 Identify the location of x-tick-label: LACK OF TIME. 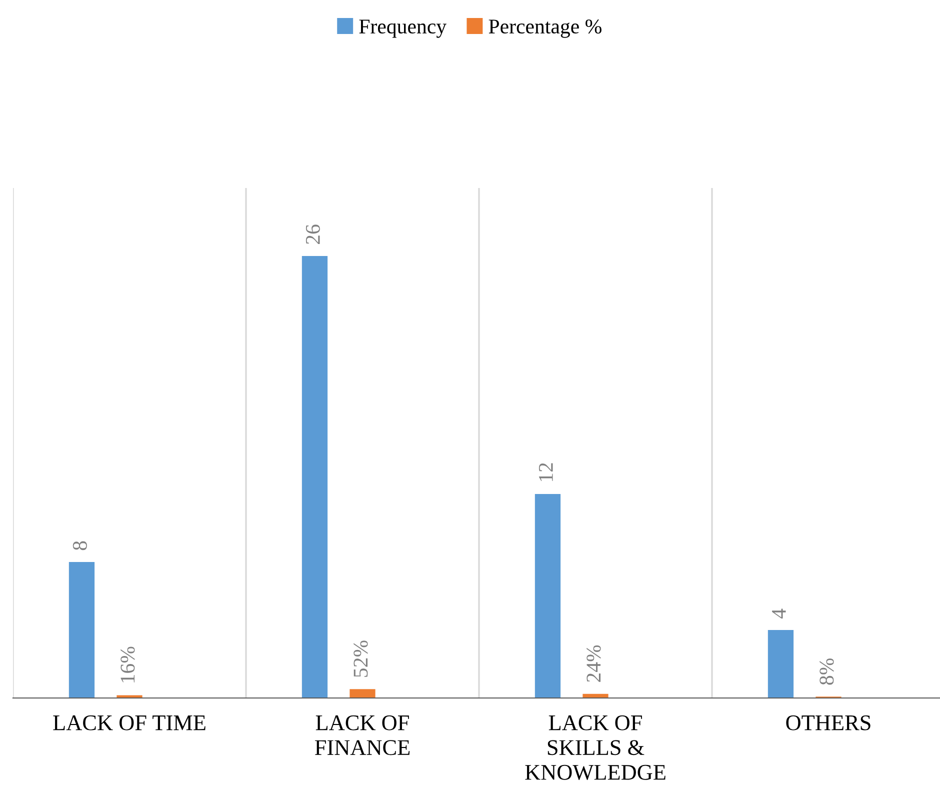
(129, 722).